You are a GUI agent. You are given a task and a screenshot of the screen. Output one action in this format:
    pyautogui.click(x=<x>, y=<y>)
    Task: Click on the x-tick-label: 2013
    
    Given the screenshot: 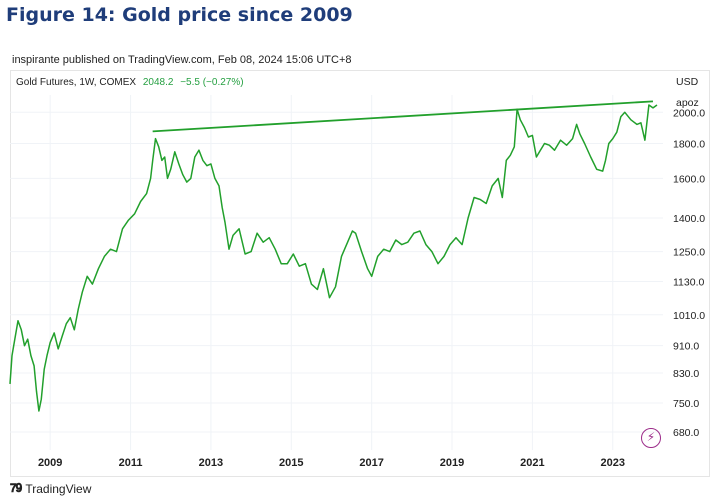 What is the action you would take?
    pyautogui.click(x=211, y=463)
    